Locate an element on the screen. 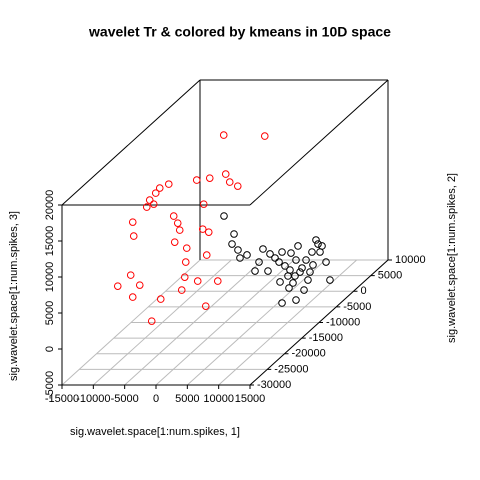 This screenshot has width=480, height=480. x-tick-label: 5000 is located at coordinates (187, 399).